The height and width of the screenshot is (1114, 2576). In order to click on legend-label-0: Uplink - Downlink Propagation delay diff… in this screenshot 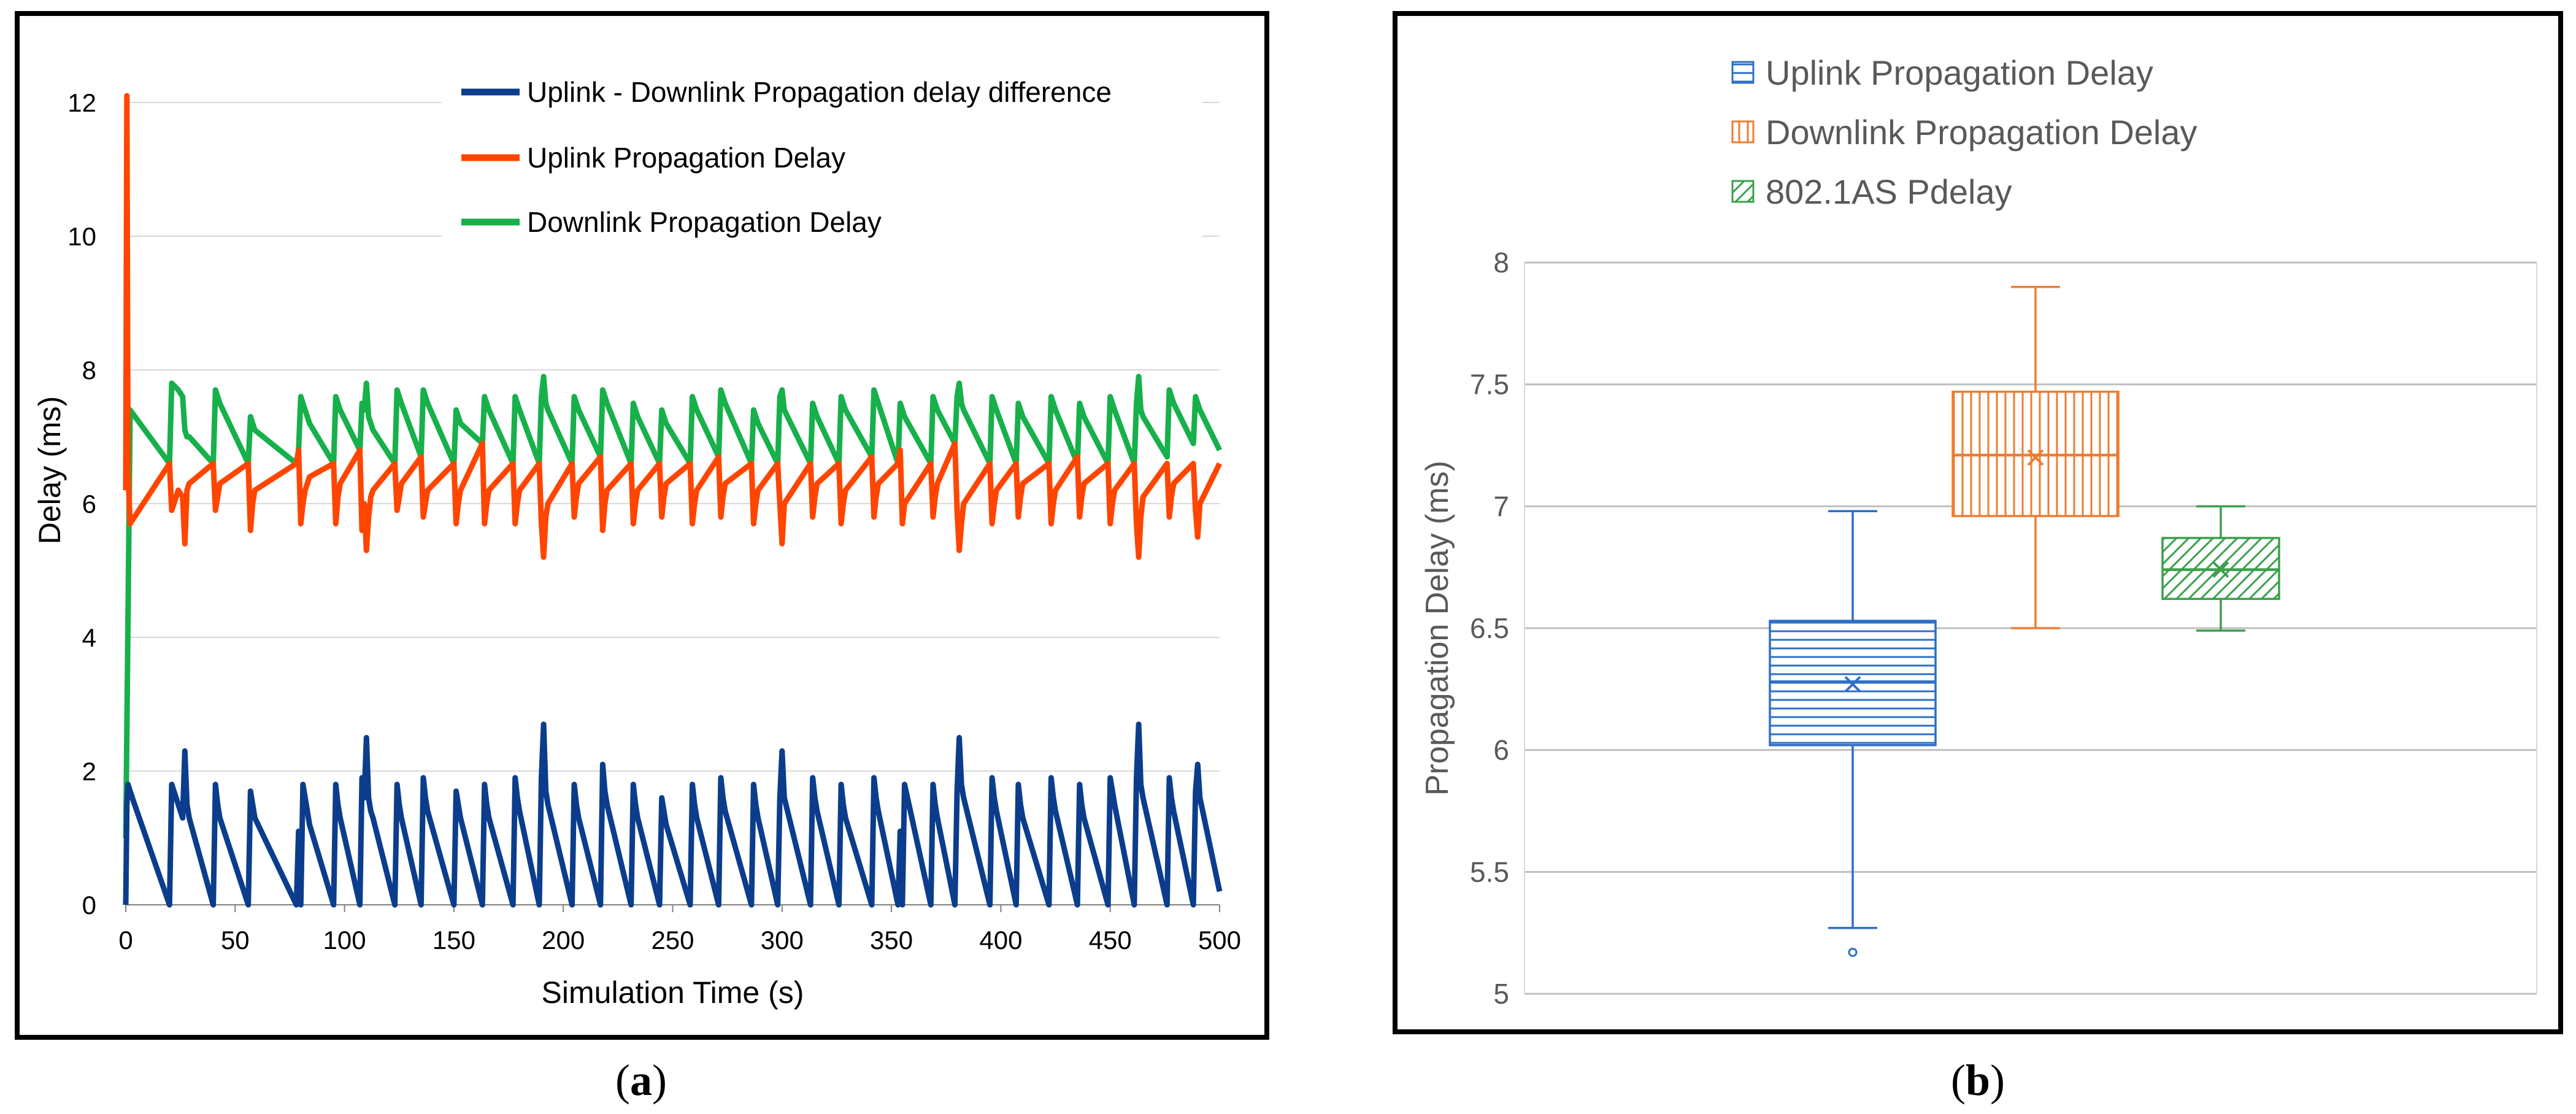, I will do `click(820, 92)`.